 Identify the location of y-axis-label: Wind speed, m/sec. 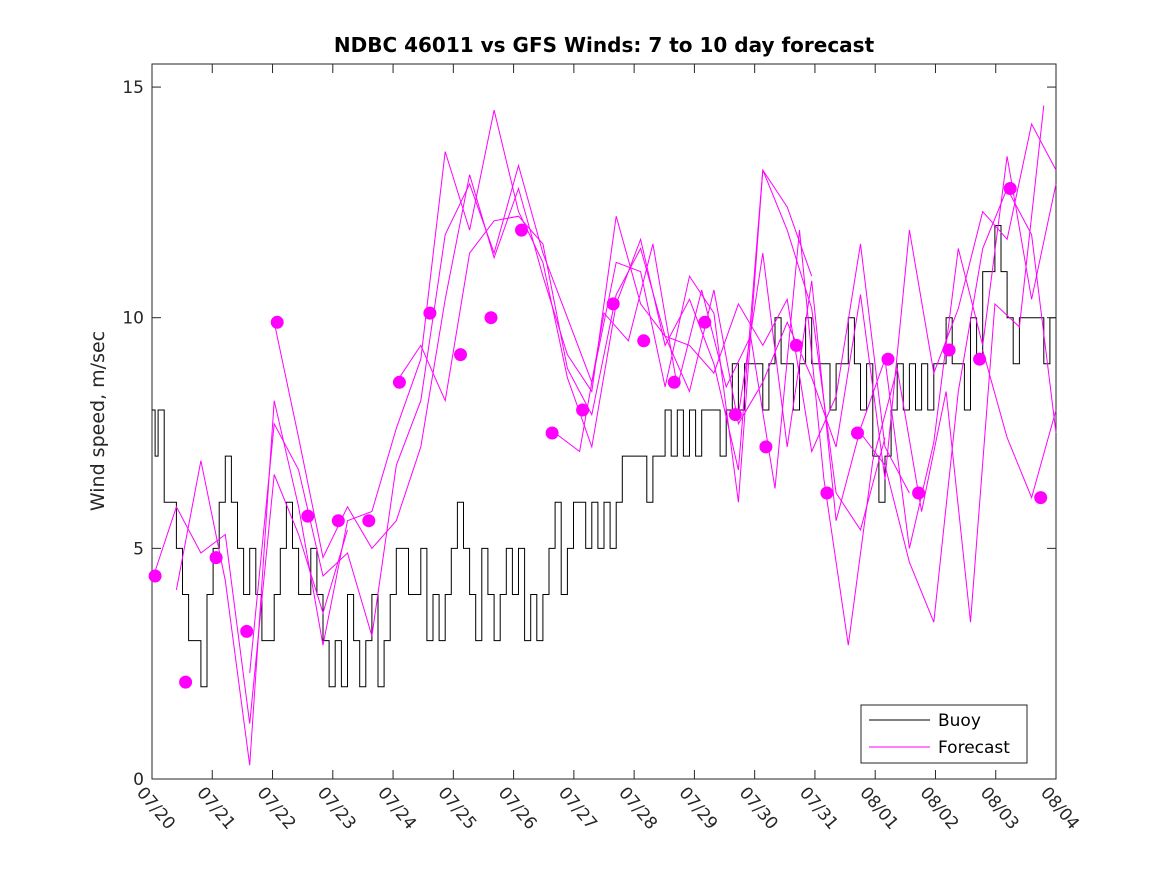
(98, 421).